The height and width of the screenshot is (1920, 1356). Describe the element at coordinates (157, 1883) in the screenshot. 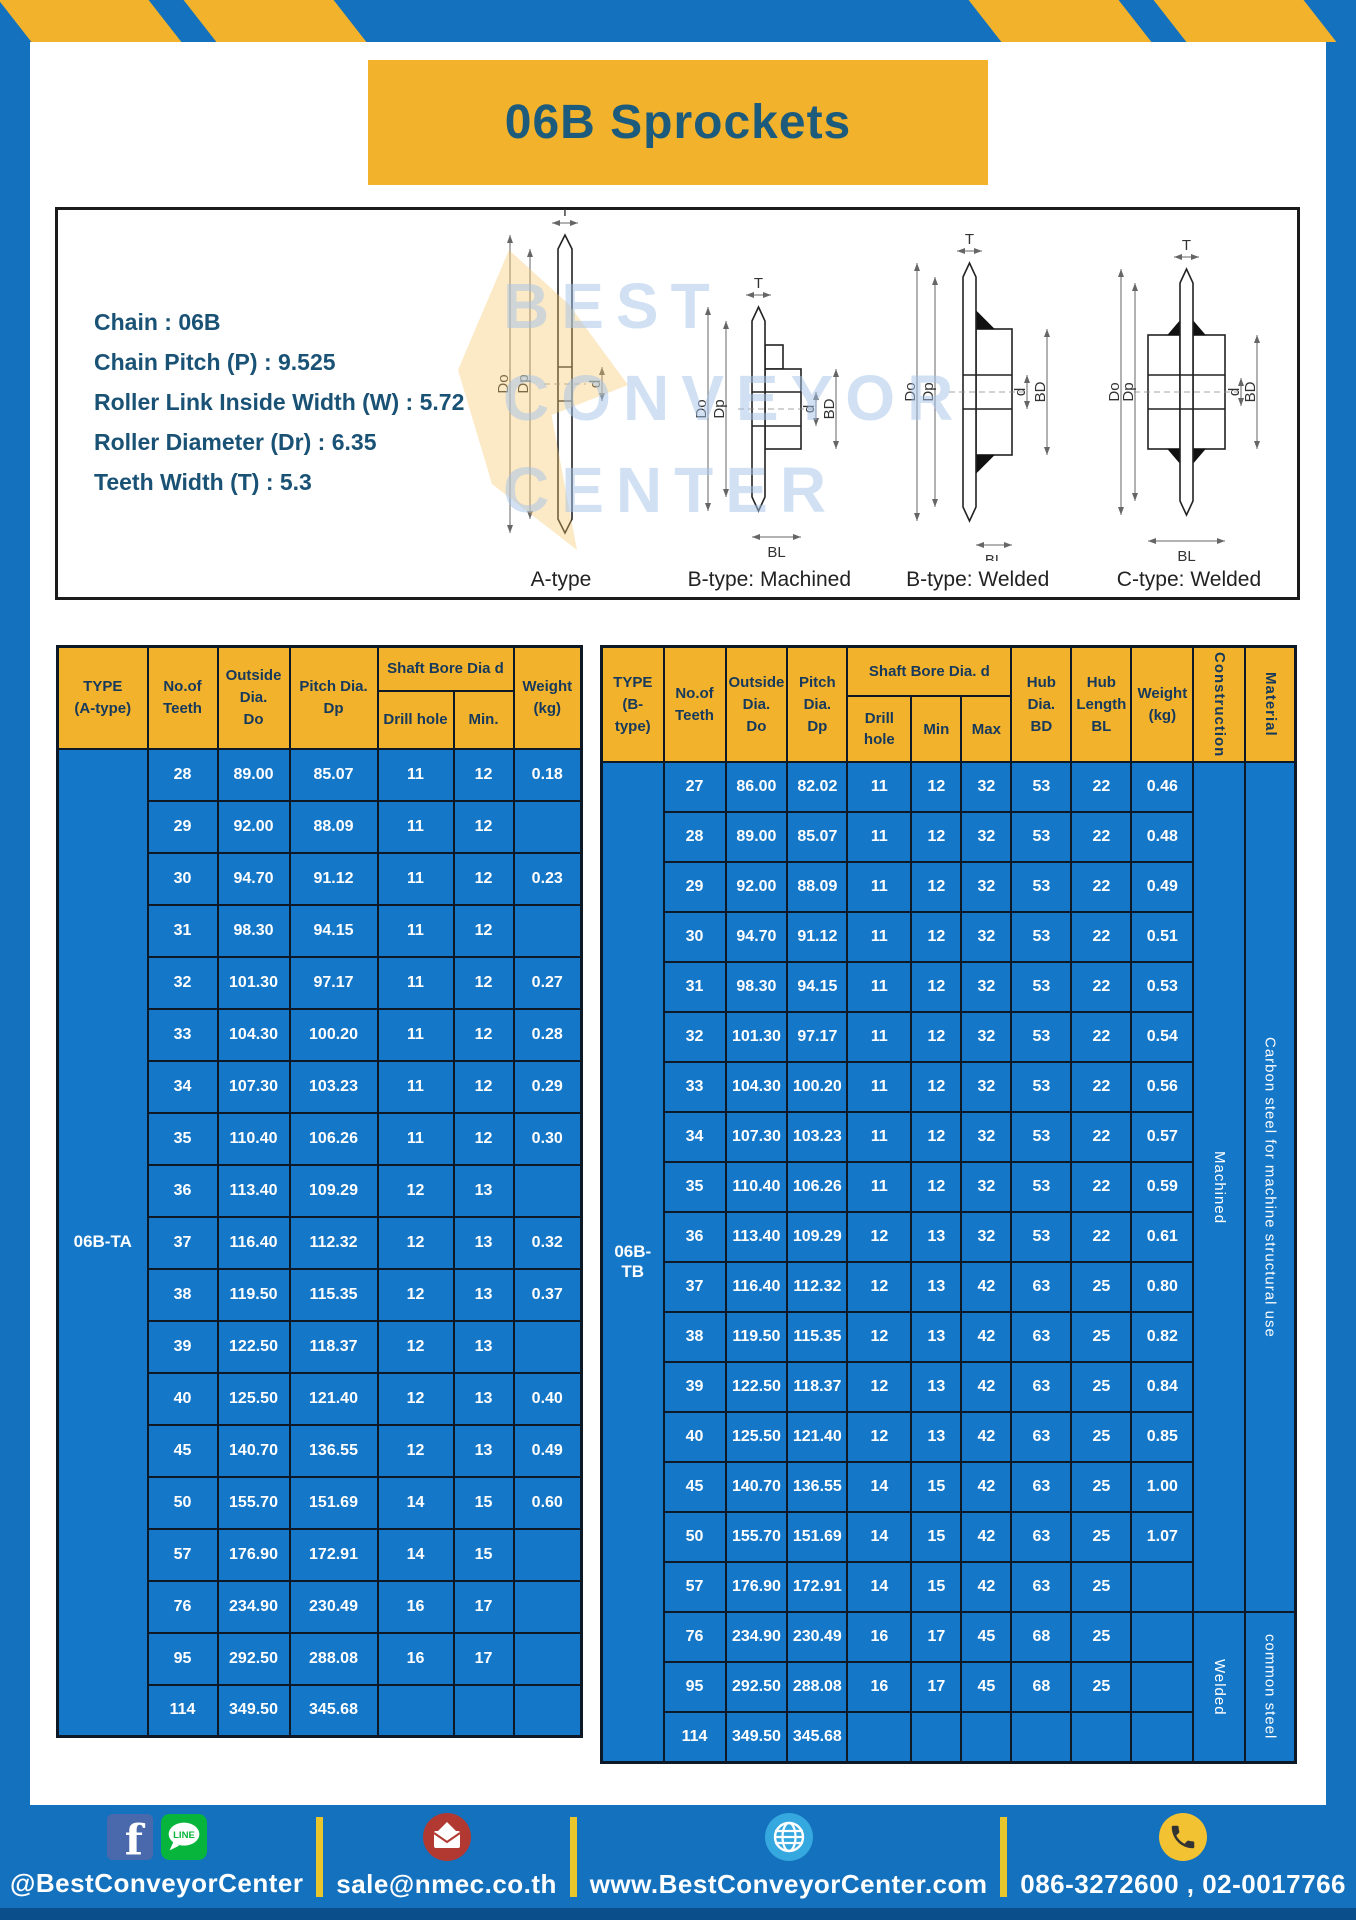

I see `social-handle: @BestConveyorCenter` at that location.